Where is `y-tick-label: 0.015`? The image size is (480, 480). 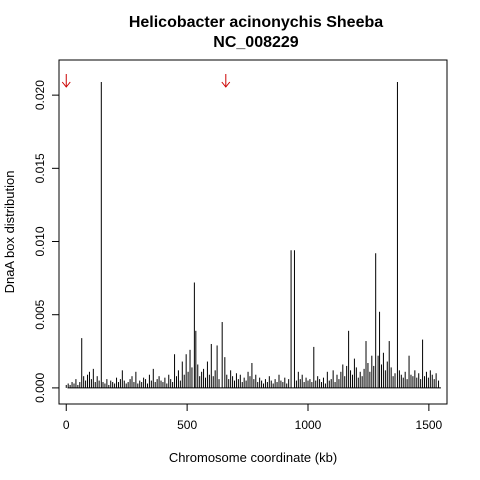
y-tick-label: 0.015 is located at coordinates (40, 168).